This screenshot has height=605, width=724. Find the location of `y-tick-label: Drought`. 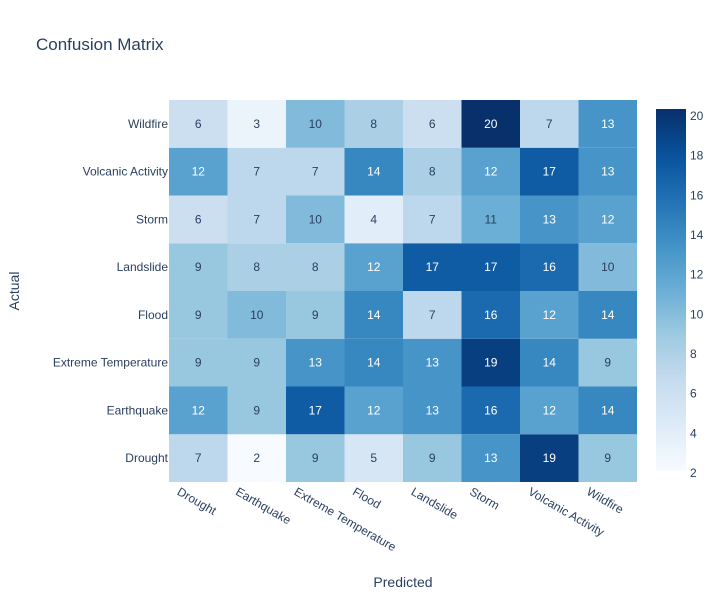

y-tick-label: Drought is located at coordinates (146, 458).